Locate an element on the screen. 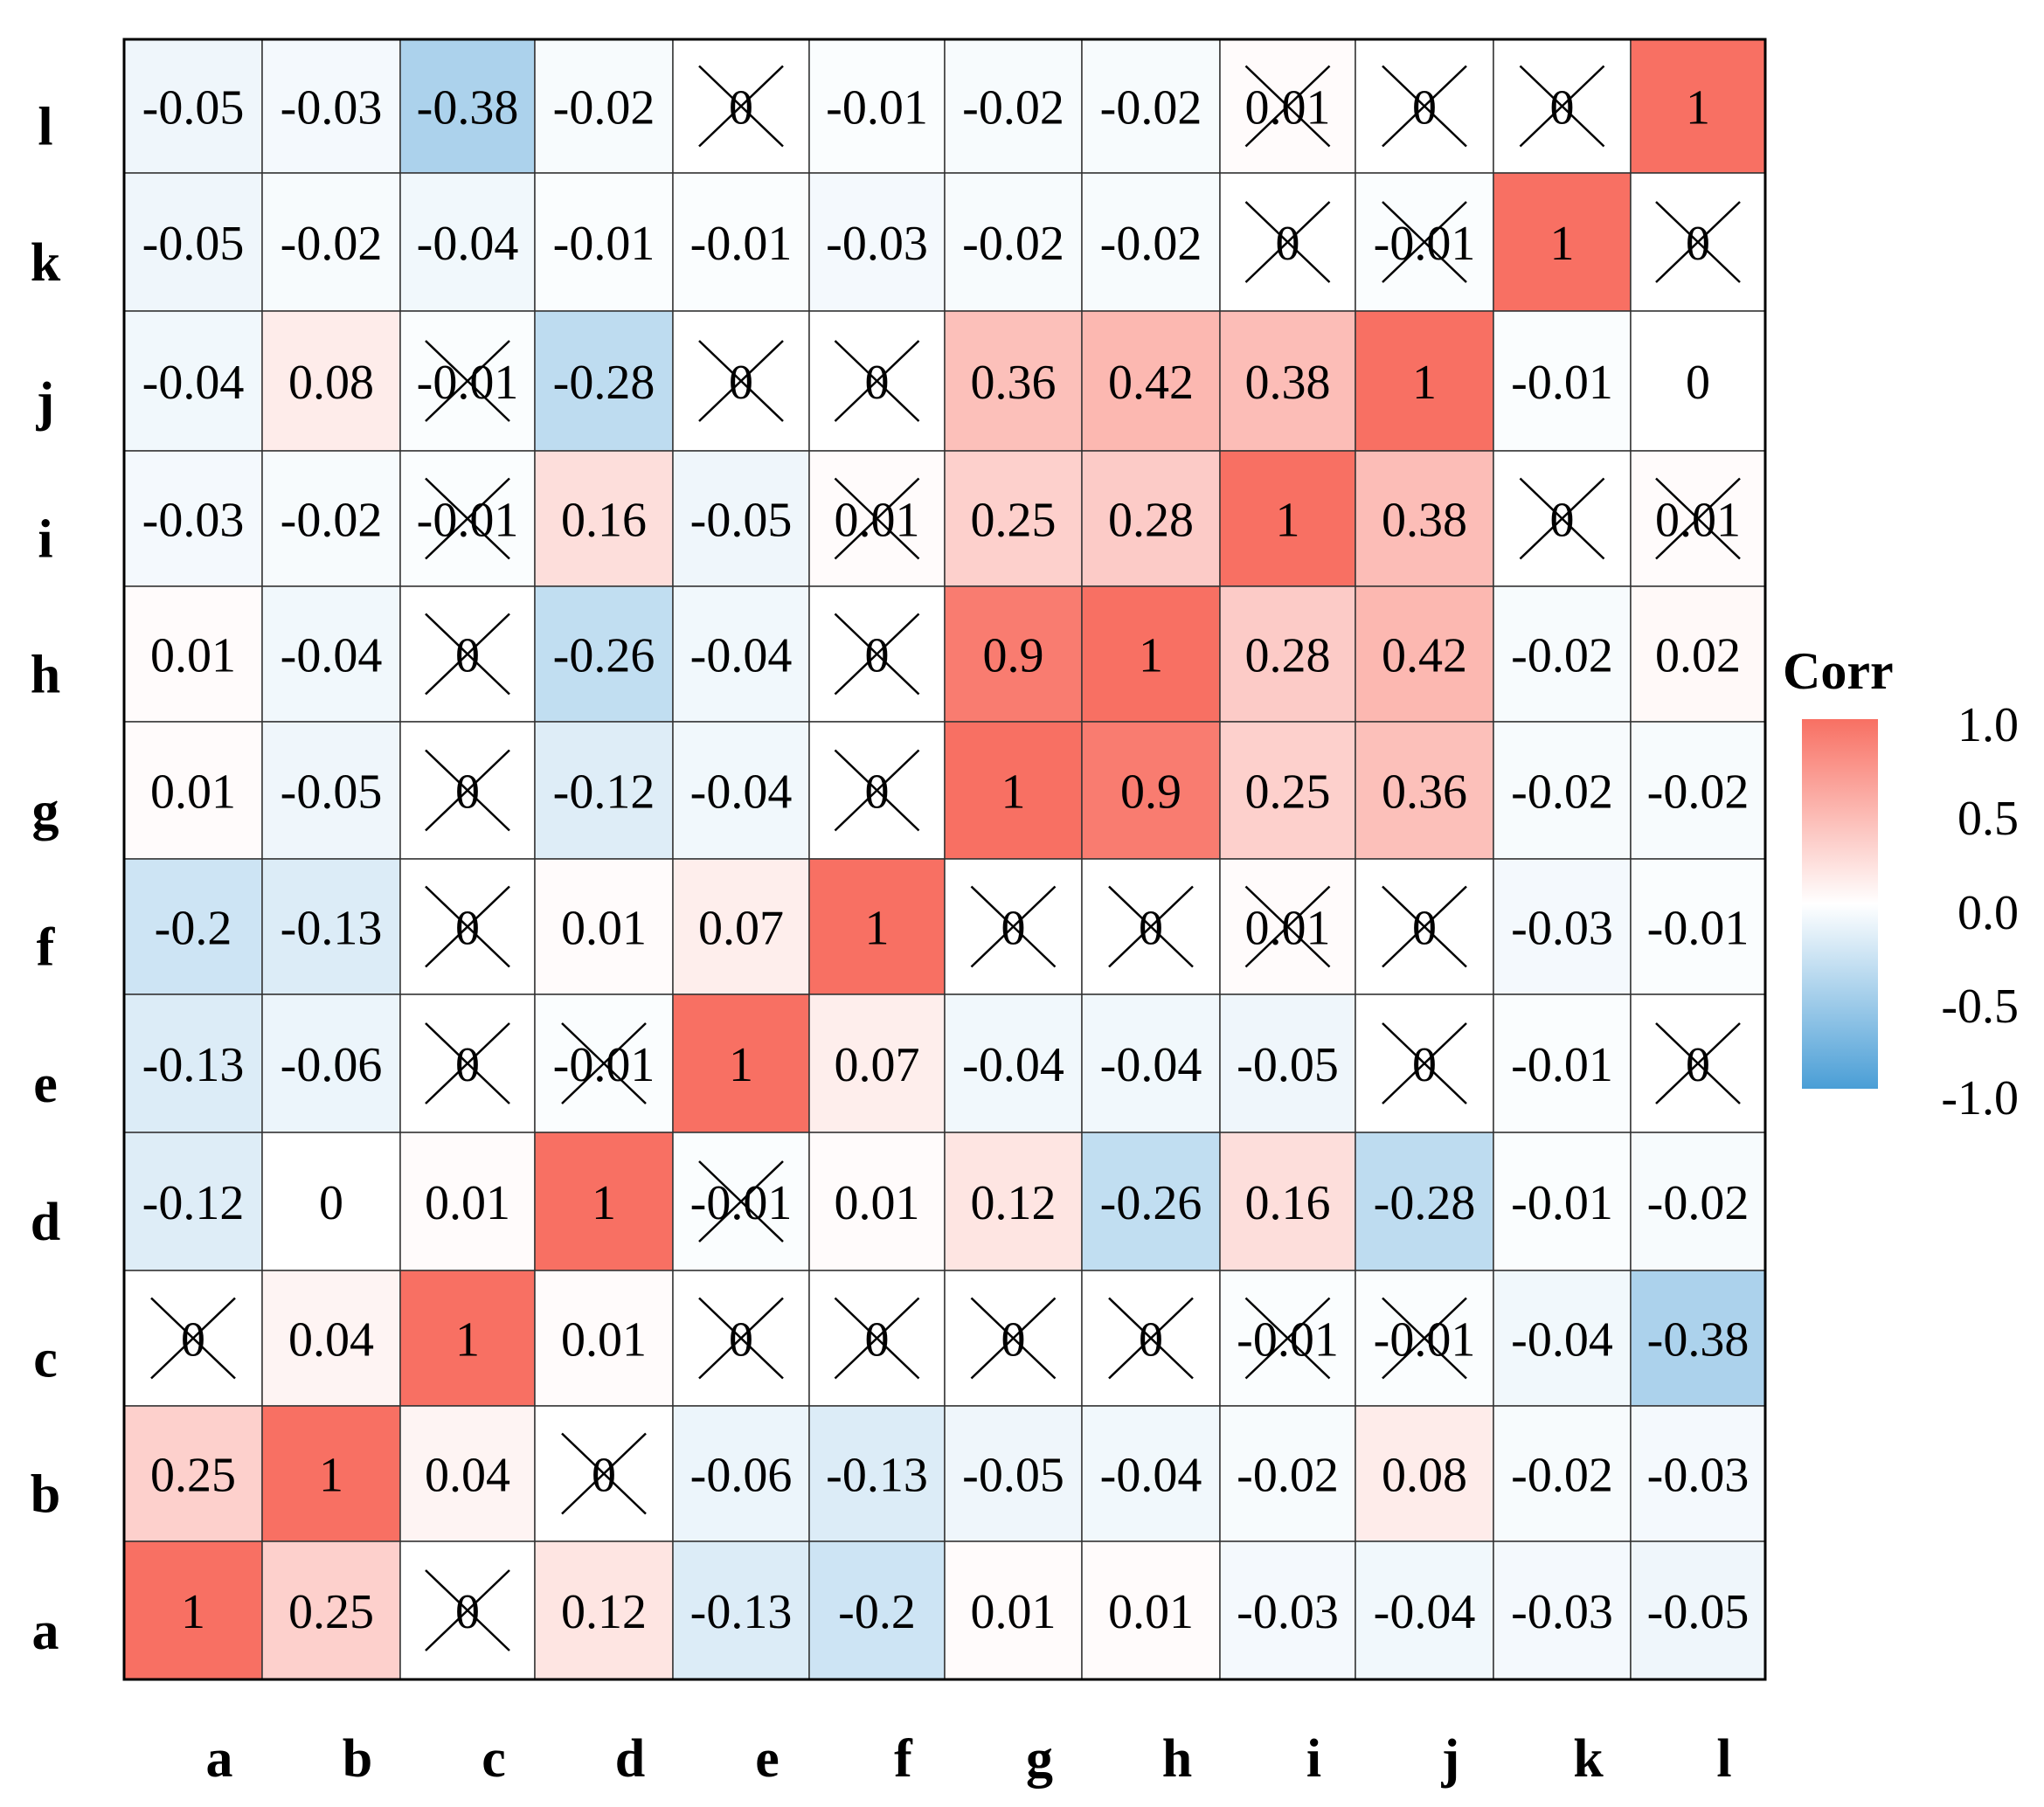 This screenshot has width=2044, height=1807. cell-d-k is located at coordinates (1562, 1201).